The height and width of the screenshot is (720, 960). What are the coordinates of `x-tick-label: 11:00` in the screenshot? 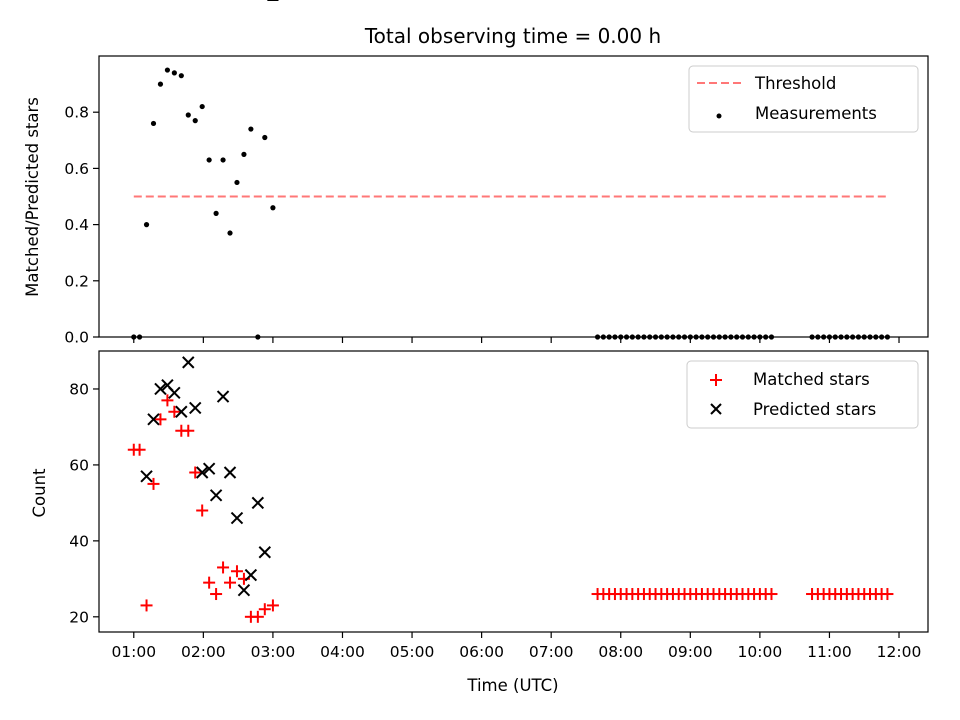 It's located at (829, 652).